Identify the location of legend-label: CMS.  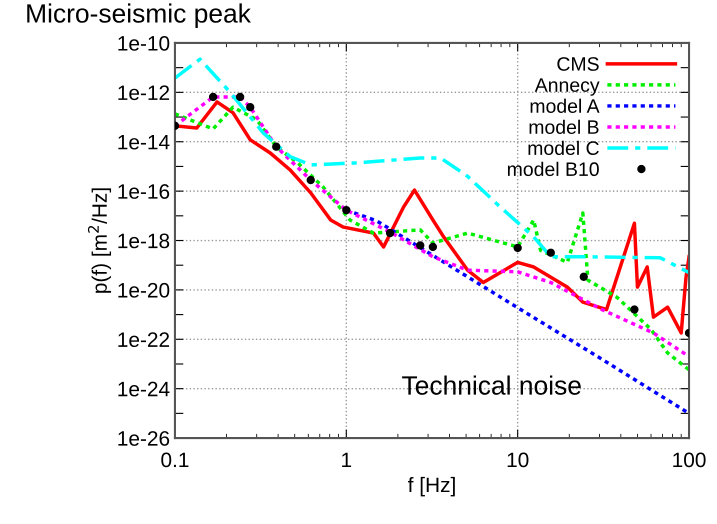
(578, 64).